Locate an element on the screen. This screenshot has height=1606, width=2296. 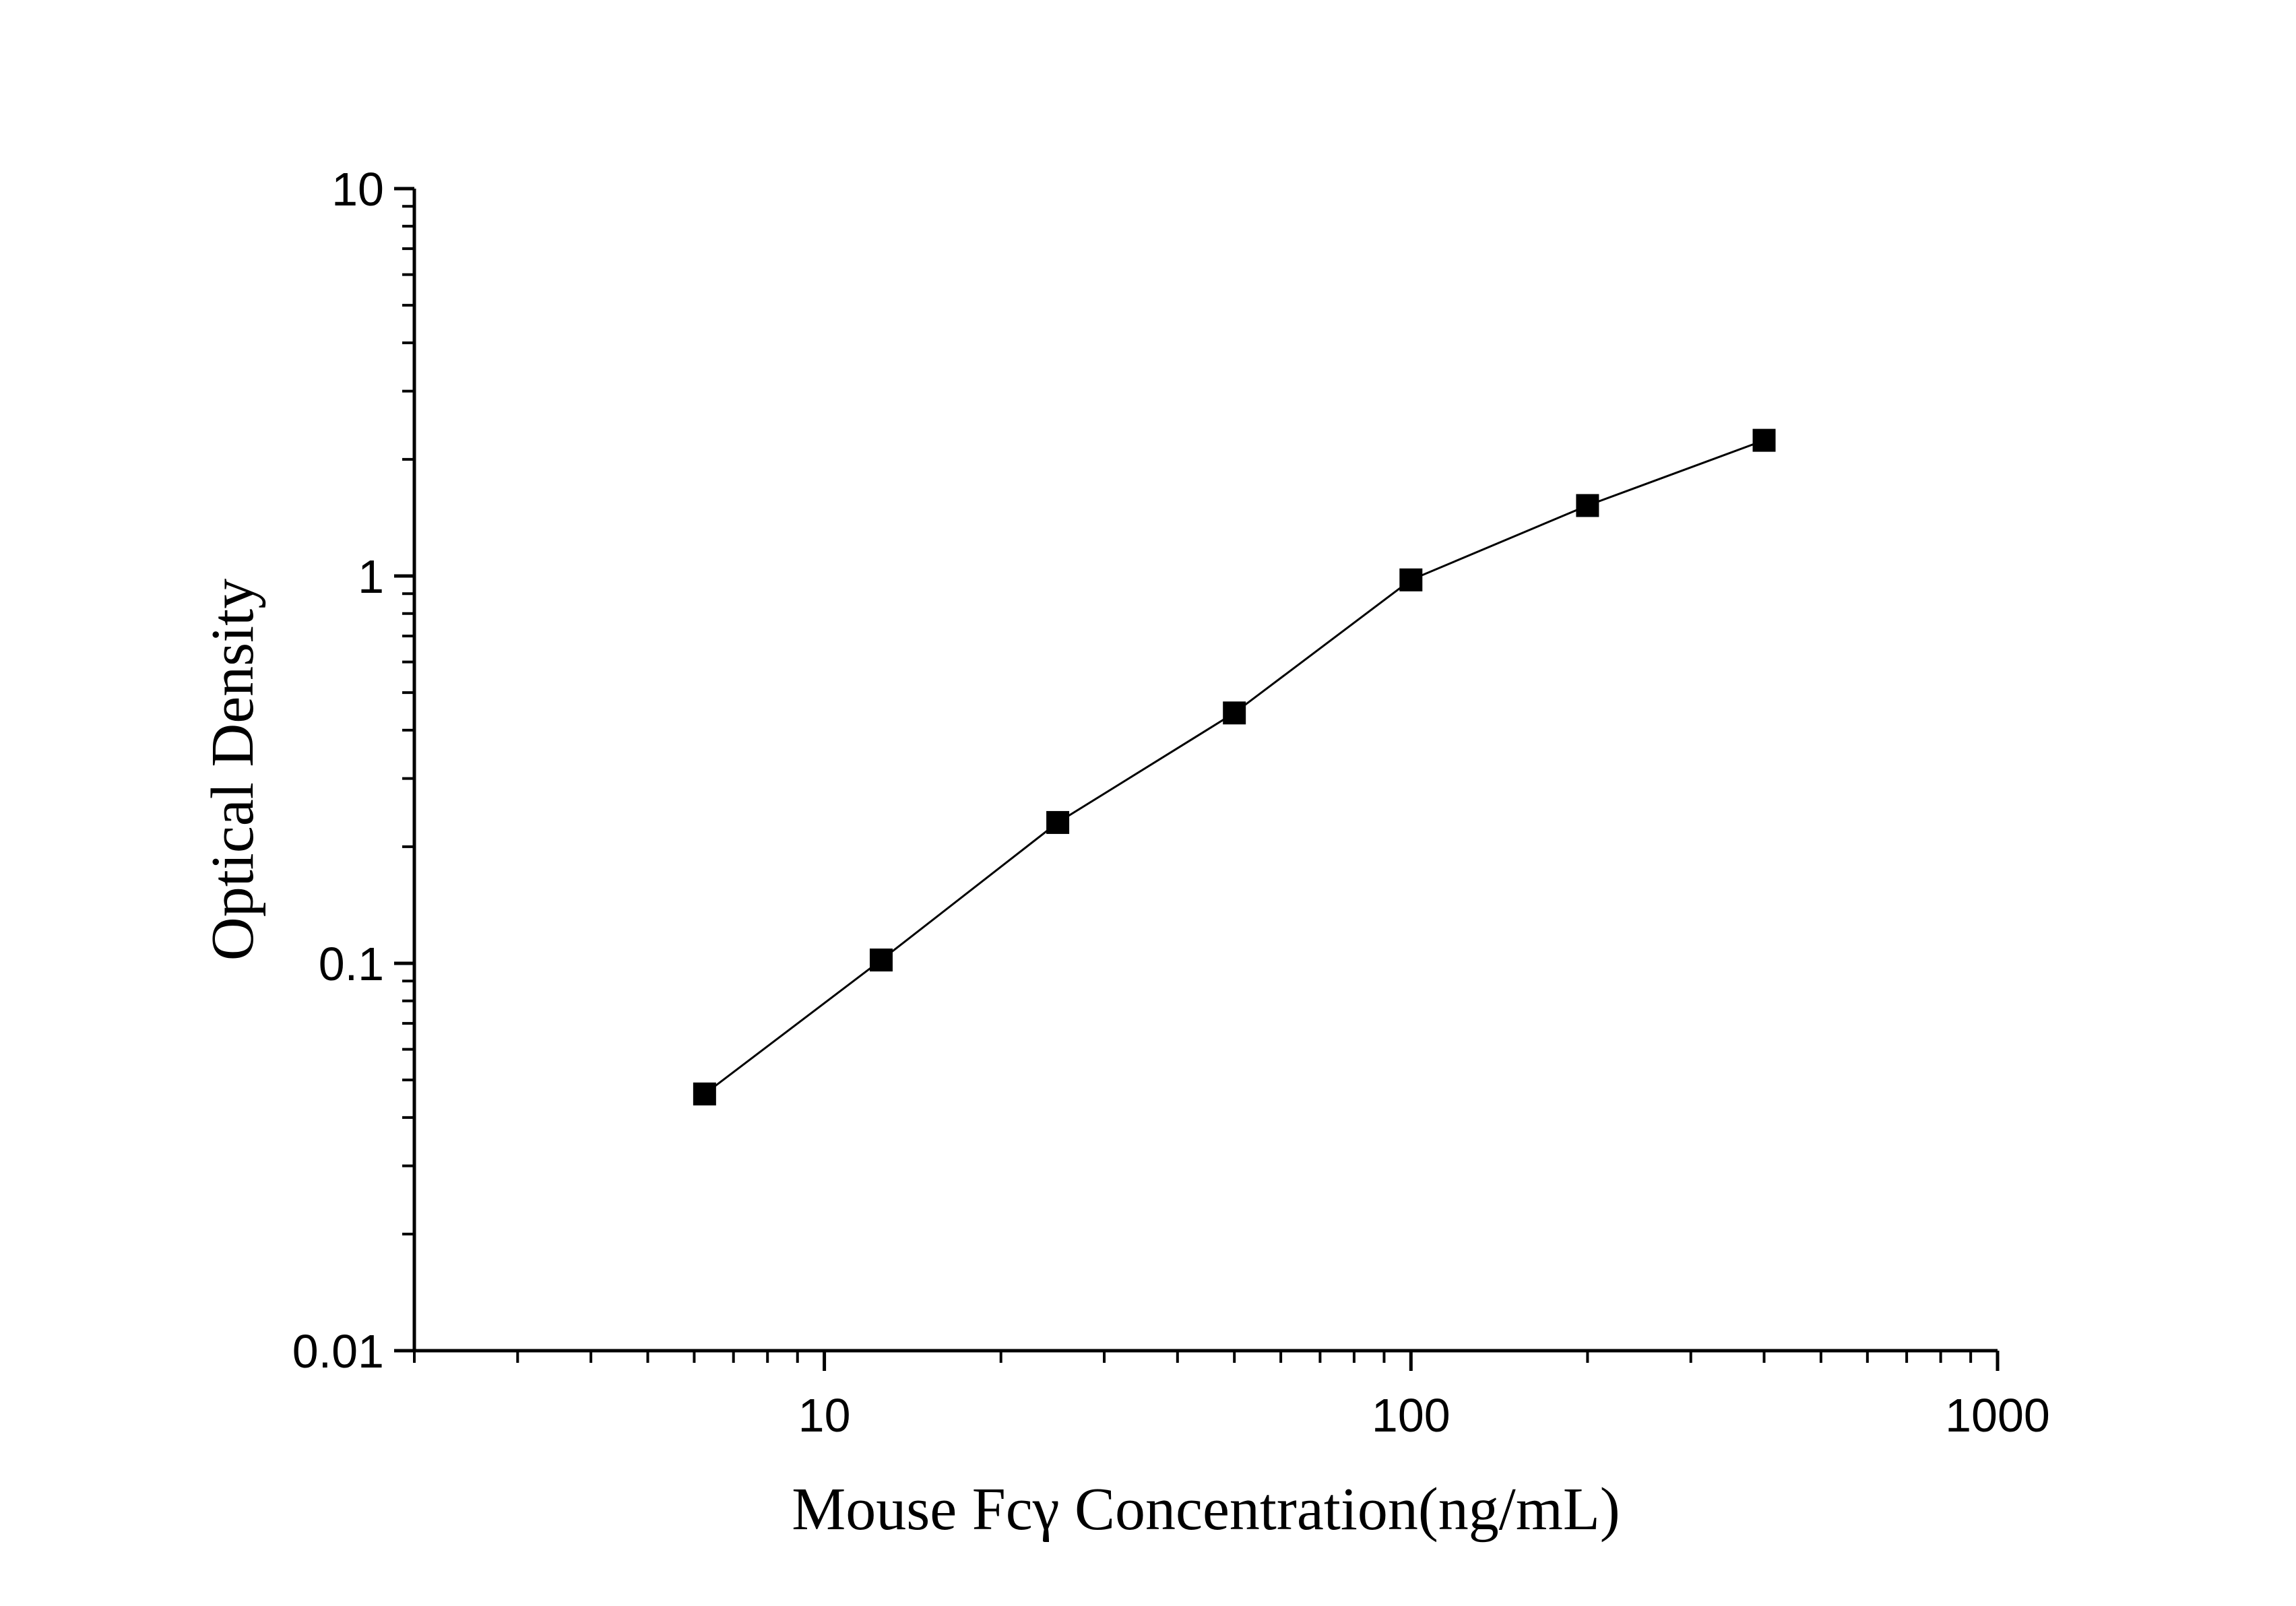
y-axis-title: Optical Density is located at coordinates (232, 770).